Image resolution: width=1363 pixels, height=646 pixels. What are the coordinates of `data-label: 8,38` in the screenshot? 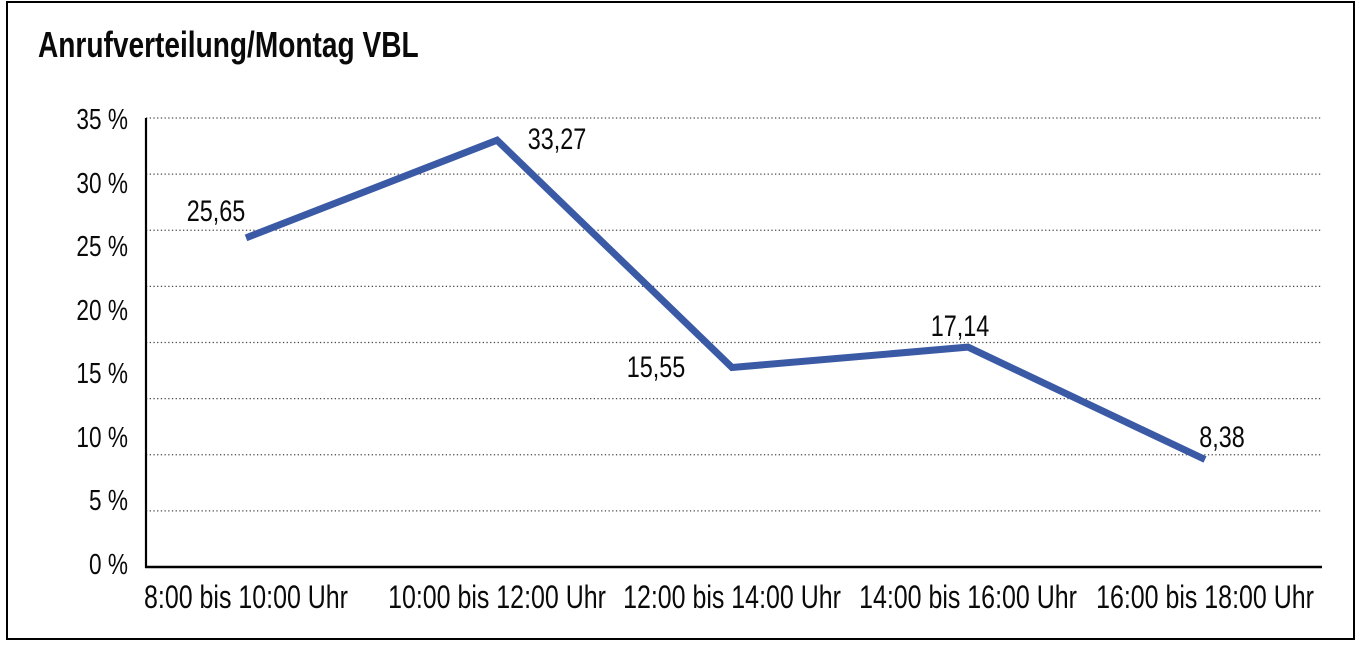 It's located at (1222, 437).